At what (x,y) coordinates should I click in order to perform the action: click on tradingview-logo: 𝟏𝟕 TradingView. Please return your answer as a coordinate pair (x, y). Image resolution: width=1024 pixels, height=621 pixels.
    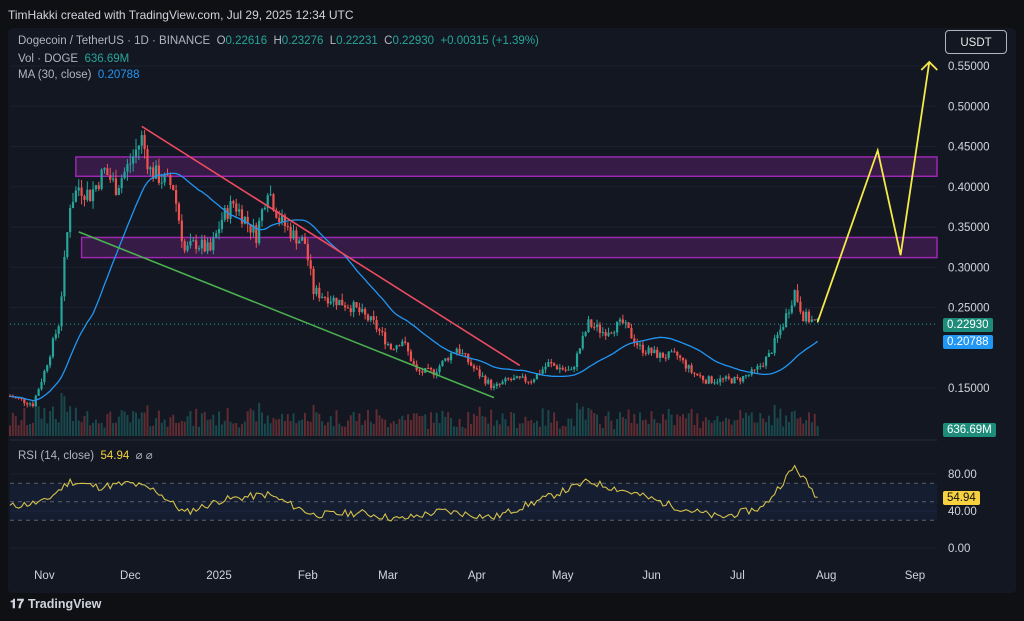
    Looking at the image, I should click on (55, 604).